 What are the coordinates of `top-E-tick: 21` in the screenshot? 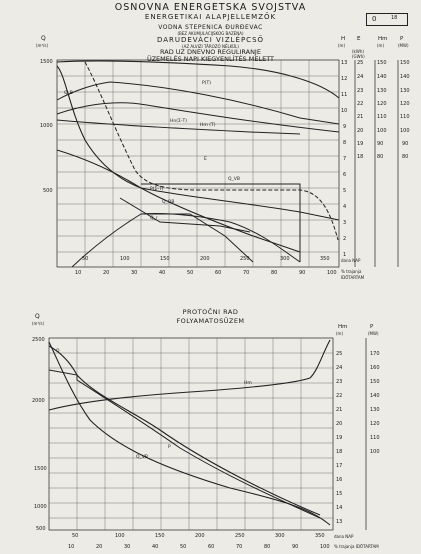 It's located at (360, 117).